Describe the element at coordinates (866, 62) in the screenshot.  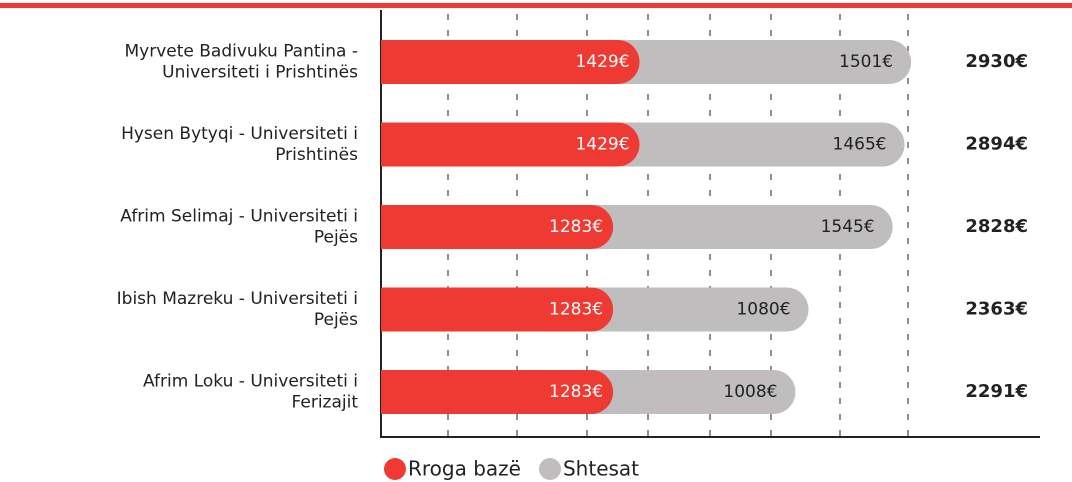
I see `value-label: 1501€` at that location.